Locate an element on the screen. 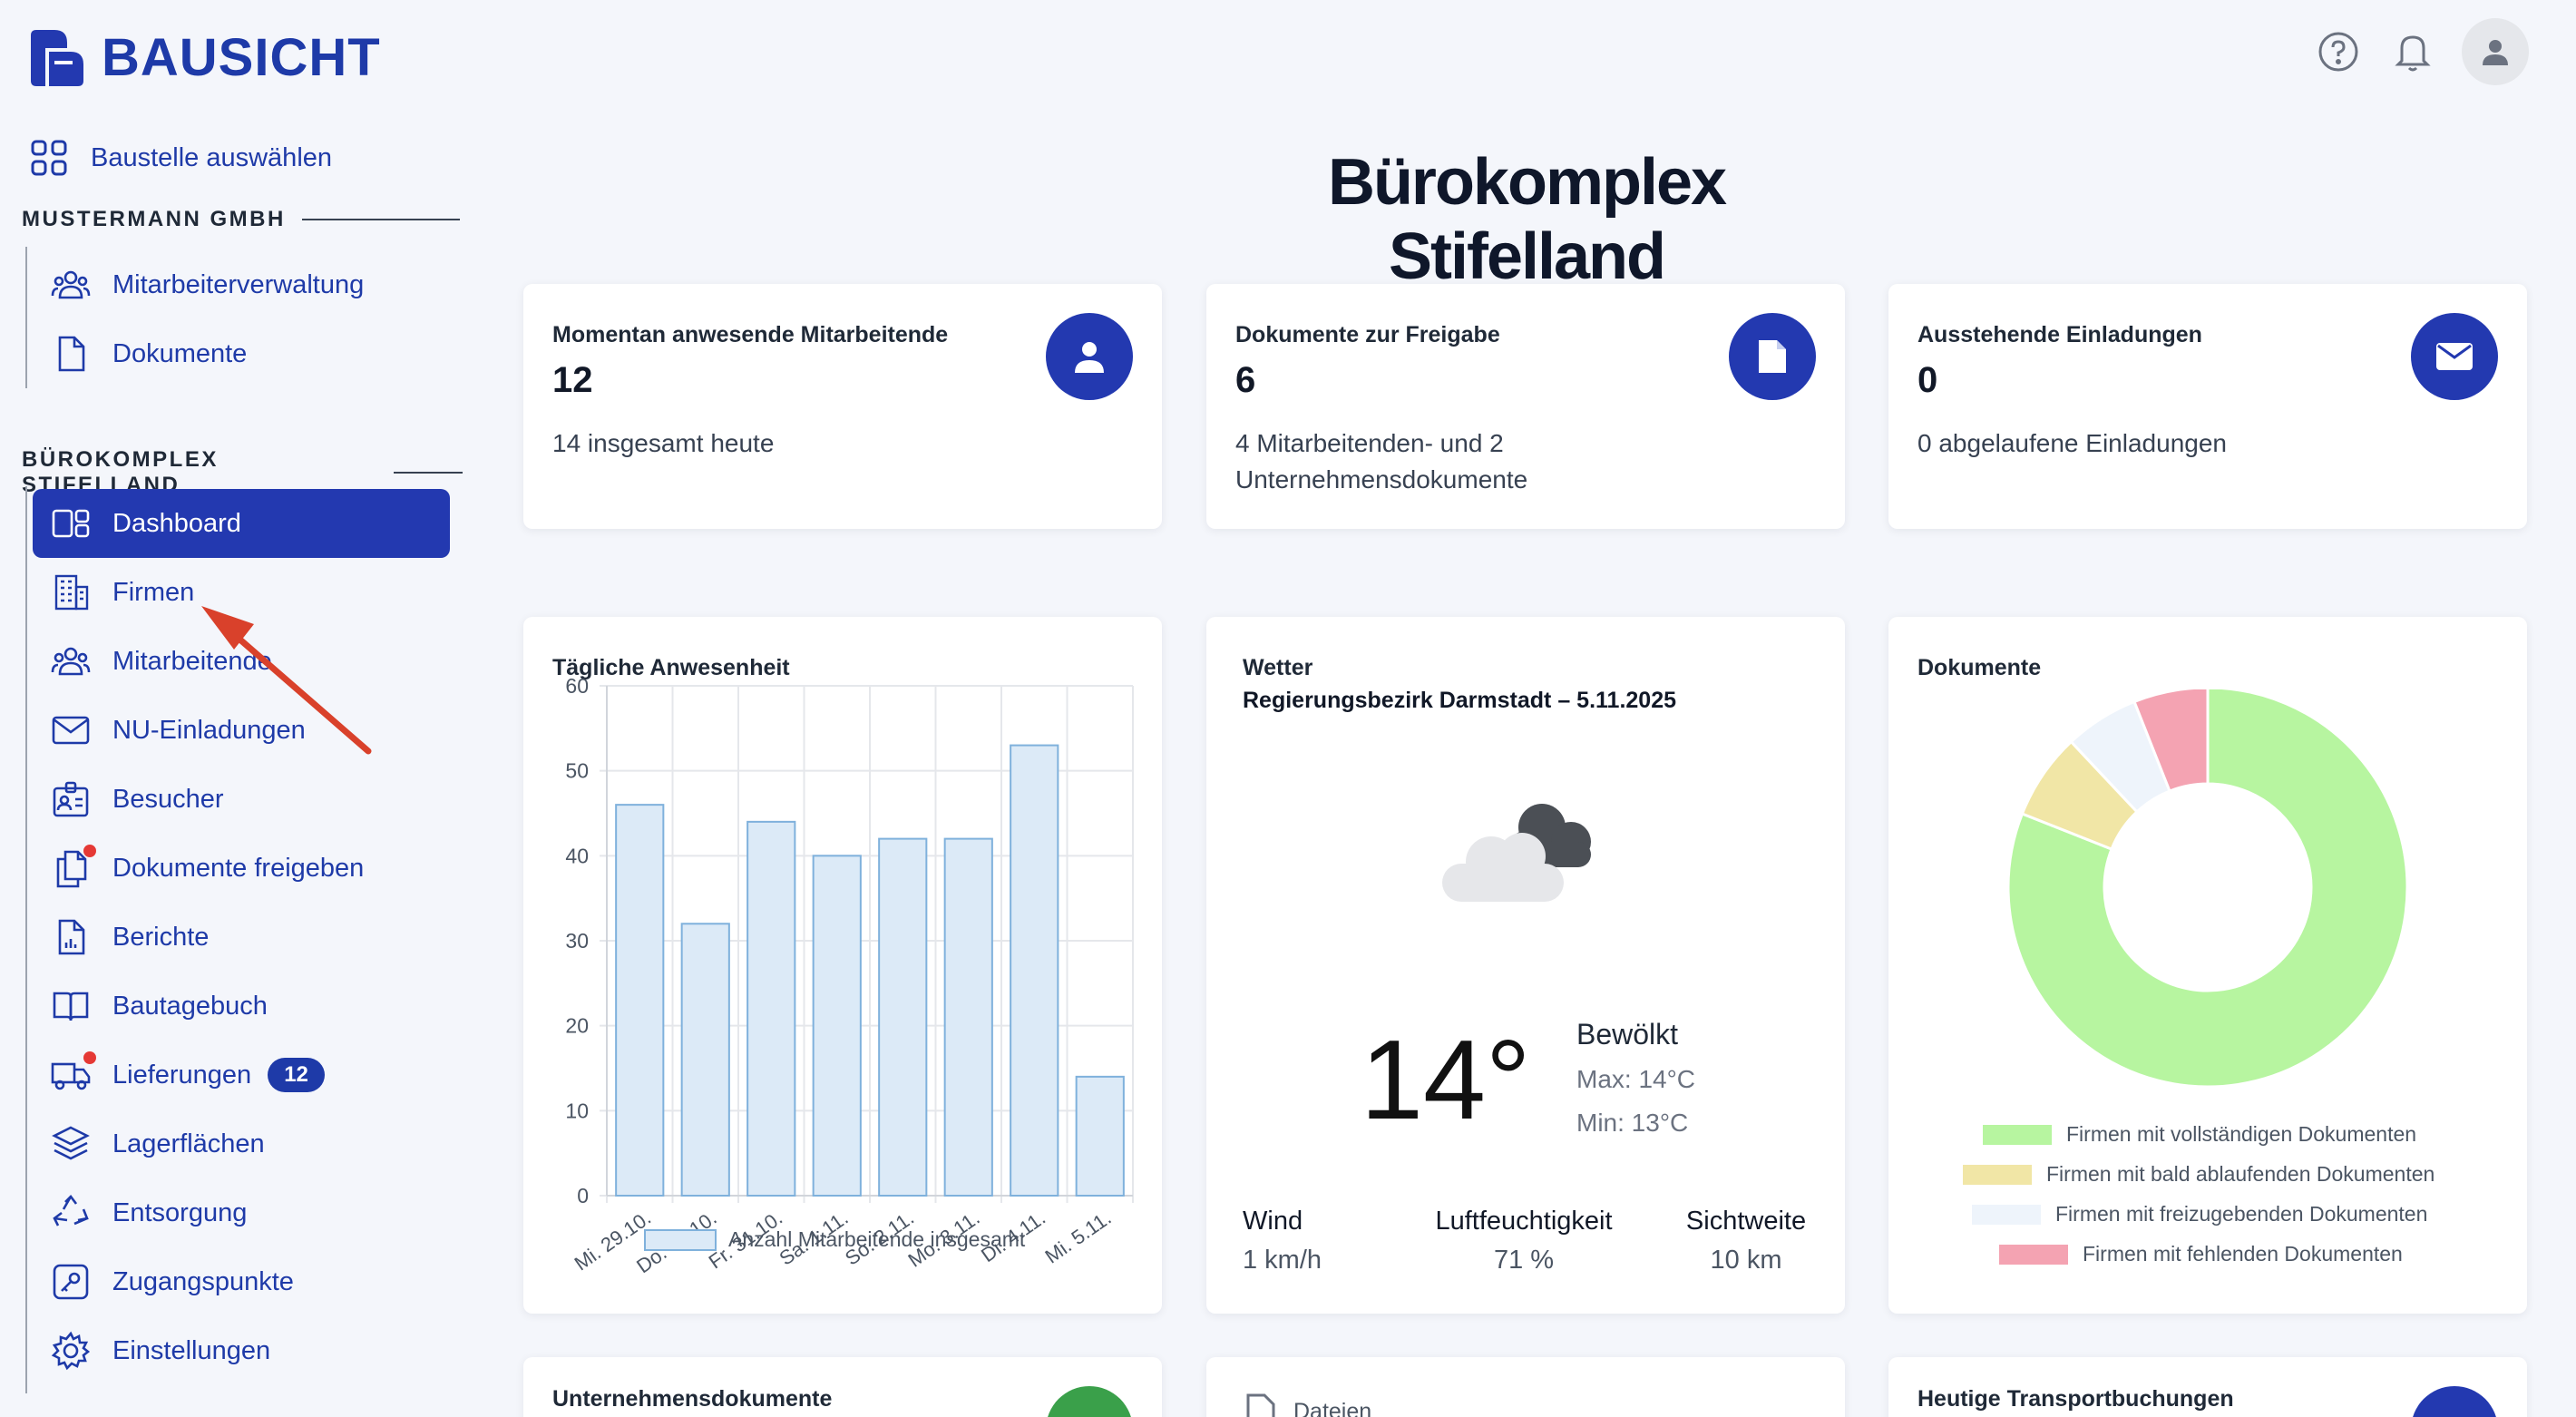 Image resolution: width=2576 pixels, height=1417 pixels. notification-dot is located at coordinates (89, 851).